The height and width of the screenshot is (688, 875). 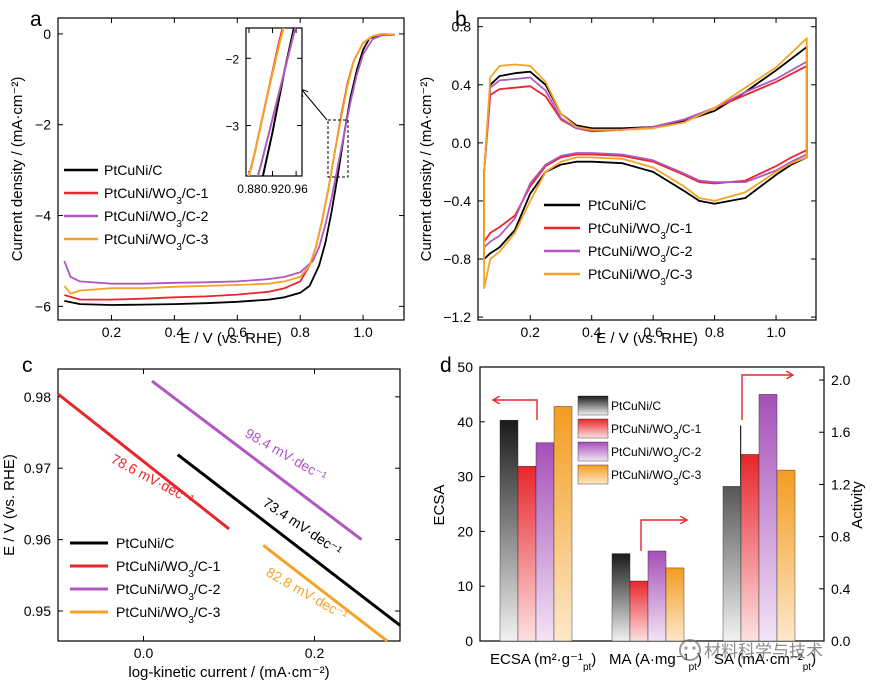 I want to click on category-label-ecsa: ECSA (m²·g⁻¹pt), so click(x=543, y=662).